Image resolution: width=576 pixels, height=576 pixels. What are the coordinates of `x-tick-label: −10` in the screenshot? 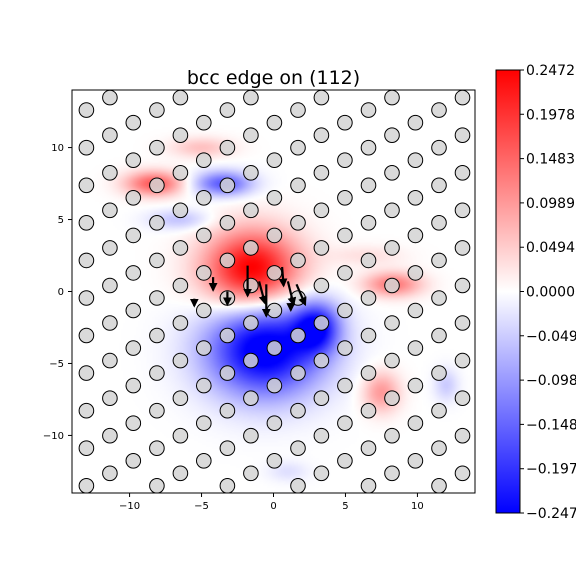 It's located at (129, 506).